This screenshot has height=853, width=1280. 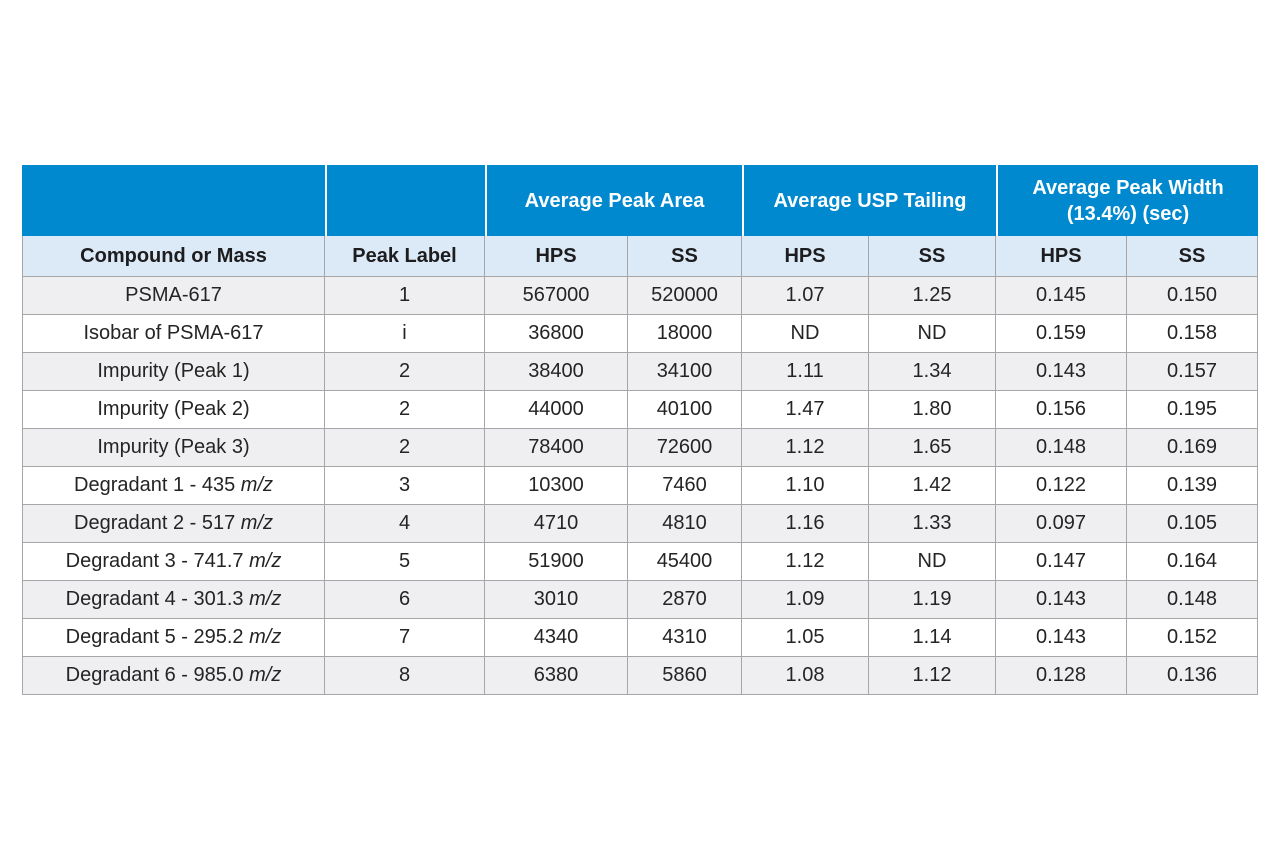 What do you see at coordinates (556, 372) in the screenshot?
I see `cell-peak-area-hps: 38400` at bounding box center [556, 372].